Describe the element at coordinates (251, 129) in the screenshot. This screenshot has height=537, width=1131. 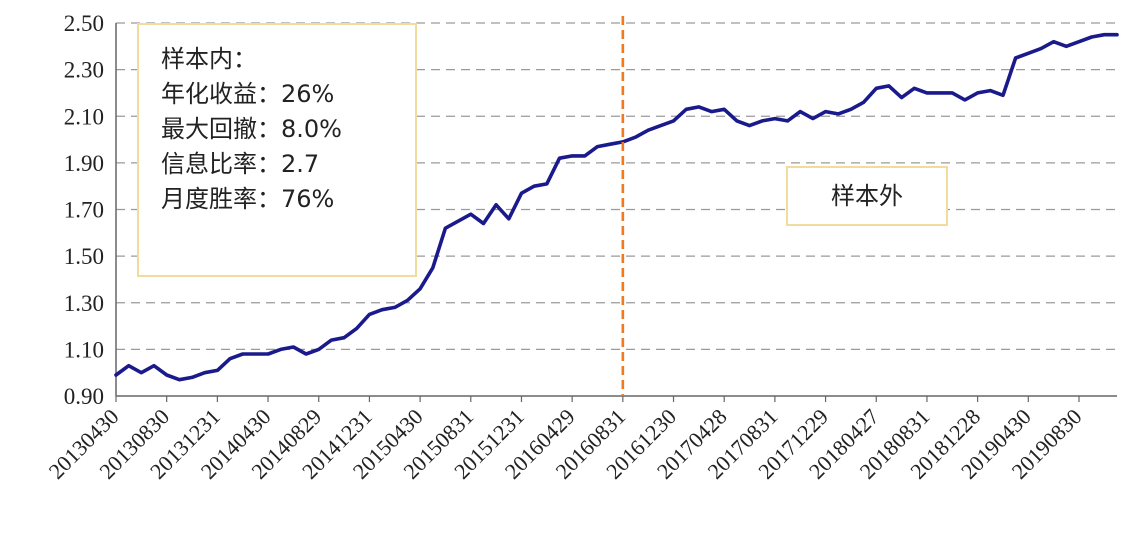
I see `max-drawdown-label: 最大回撤：8.0%` at that location.